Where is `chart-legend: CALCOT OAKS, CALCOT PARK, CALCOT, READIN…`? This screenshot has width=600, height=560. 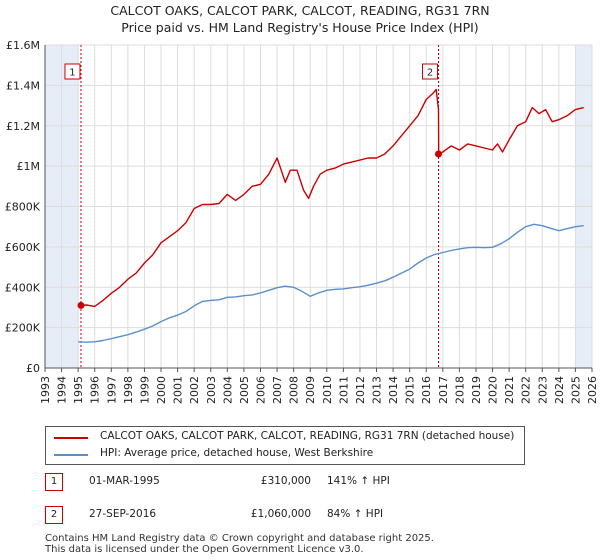 chart-legend: CALCOT OAKS, CALCOT PARK, CALCOT, READIN… is located at coordinates (285, 445).